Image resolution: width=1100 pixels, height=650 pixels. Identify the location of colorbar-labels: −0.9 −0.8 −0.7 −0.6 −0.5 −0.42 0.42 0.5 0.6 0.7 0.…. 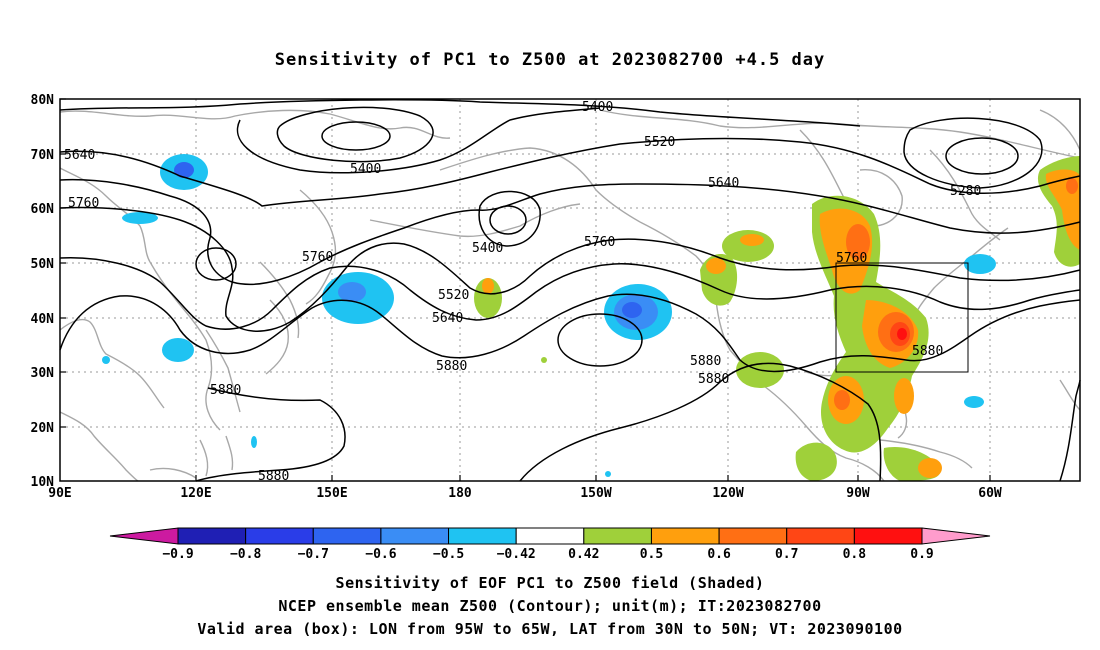
(547, 554).